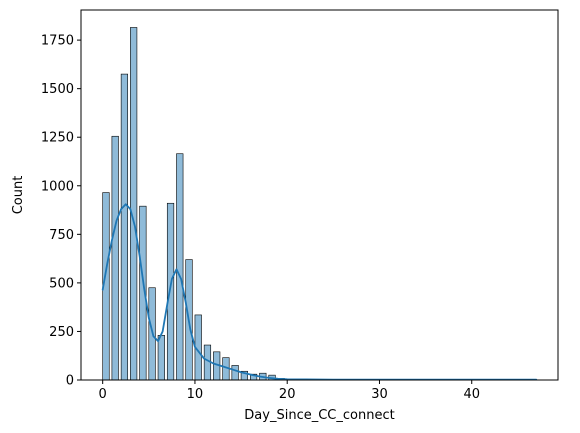 The image size is (580, 433). Describe the element at coordinates (70, 381) in the screenshot. I see `y-tick-label: 0` at that location.